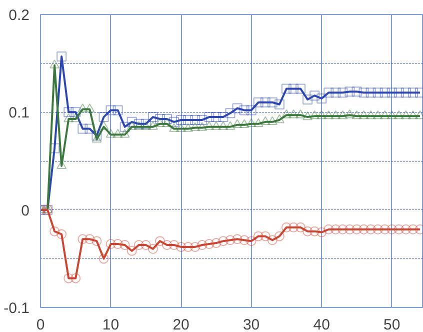 This screenshot has width=423, height=332. Describe the element at coordinates (19, 113) in the screenshot. I see `y-tick-label: 0.1` at that location.